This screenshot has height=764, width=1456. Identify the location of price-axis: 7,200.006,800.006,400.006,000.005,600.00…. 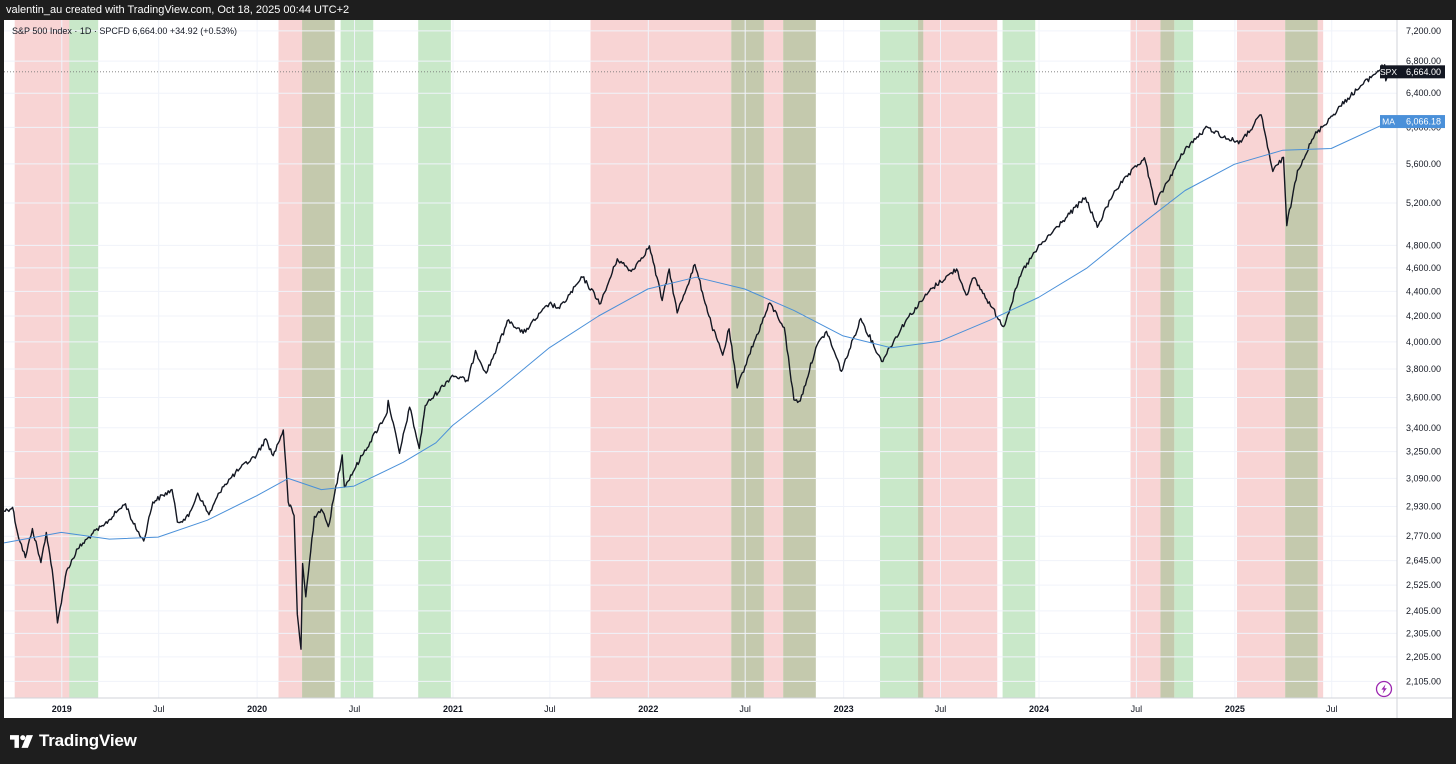
(1423, 356).